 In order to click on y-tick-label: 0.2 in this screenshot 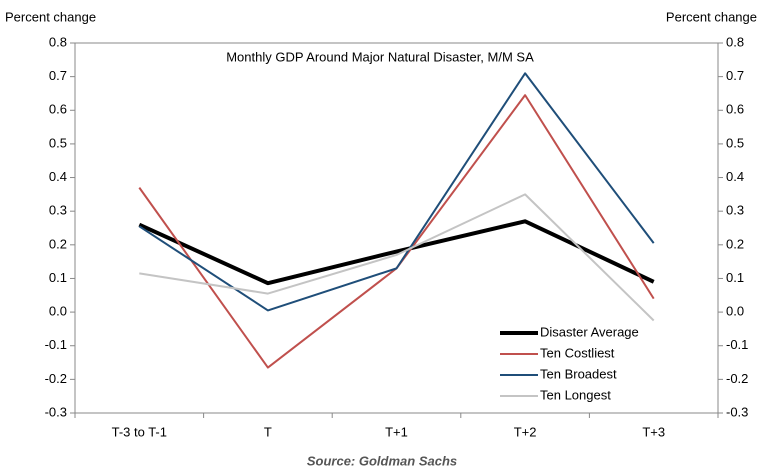, I will do `click(58, 243)`.